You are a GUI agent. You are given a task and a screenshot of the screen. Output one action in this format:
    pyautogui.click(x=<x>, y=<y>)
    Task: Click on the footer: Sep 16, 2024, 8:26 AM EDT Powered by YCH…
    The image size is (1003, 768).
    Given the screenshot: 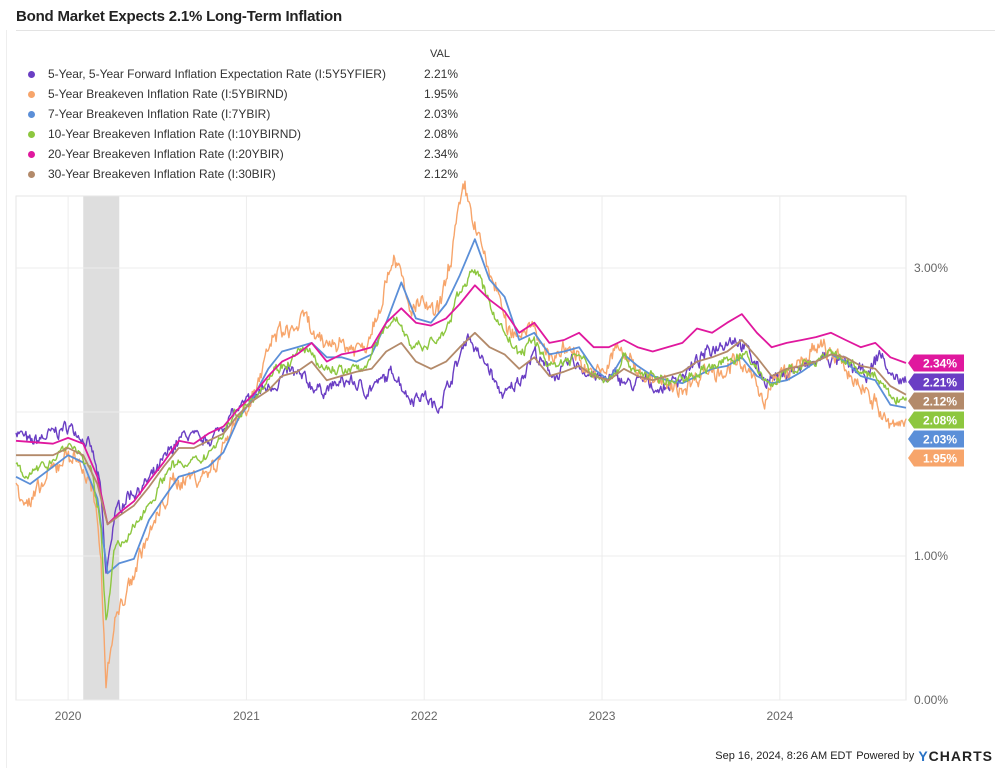 What is the action you would take?
    pyautogui.click(x=854, y=756)
    